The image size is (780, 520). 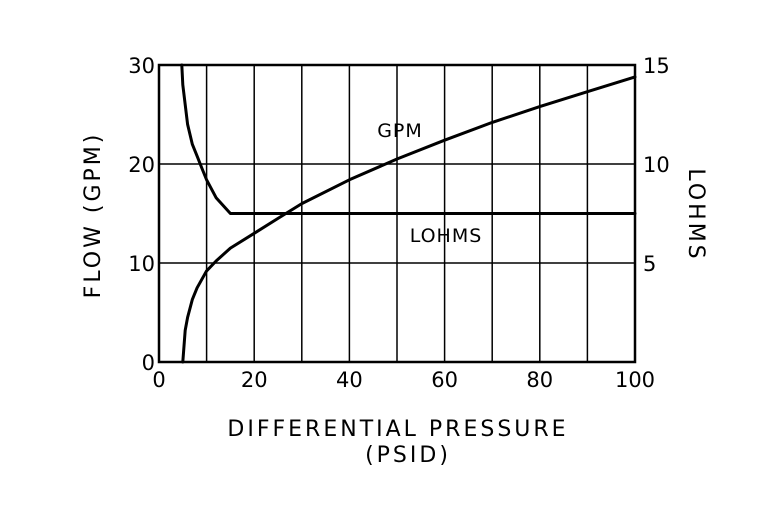 What do you see at coordinates (148, 363) in the screenshot?
I see `y-left-tick-label: 0` at bounding box center [148, 363].